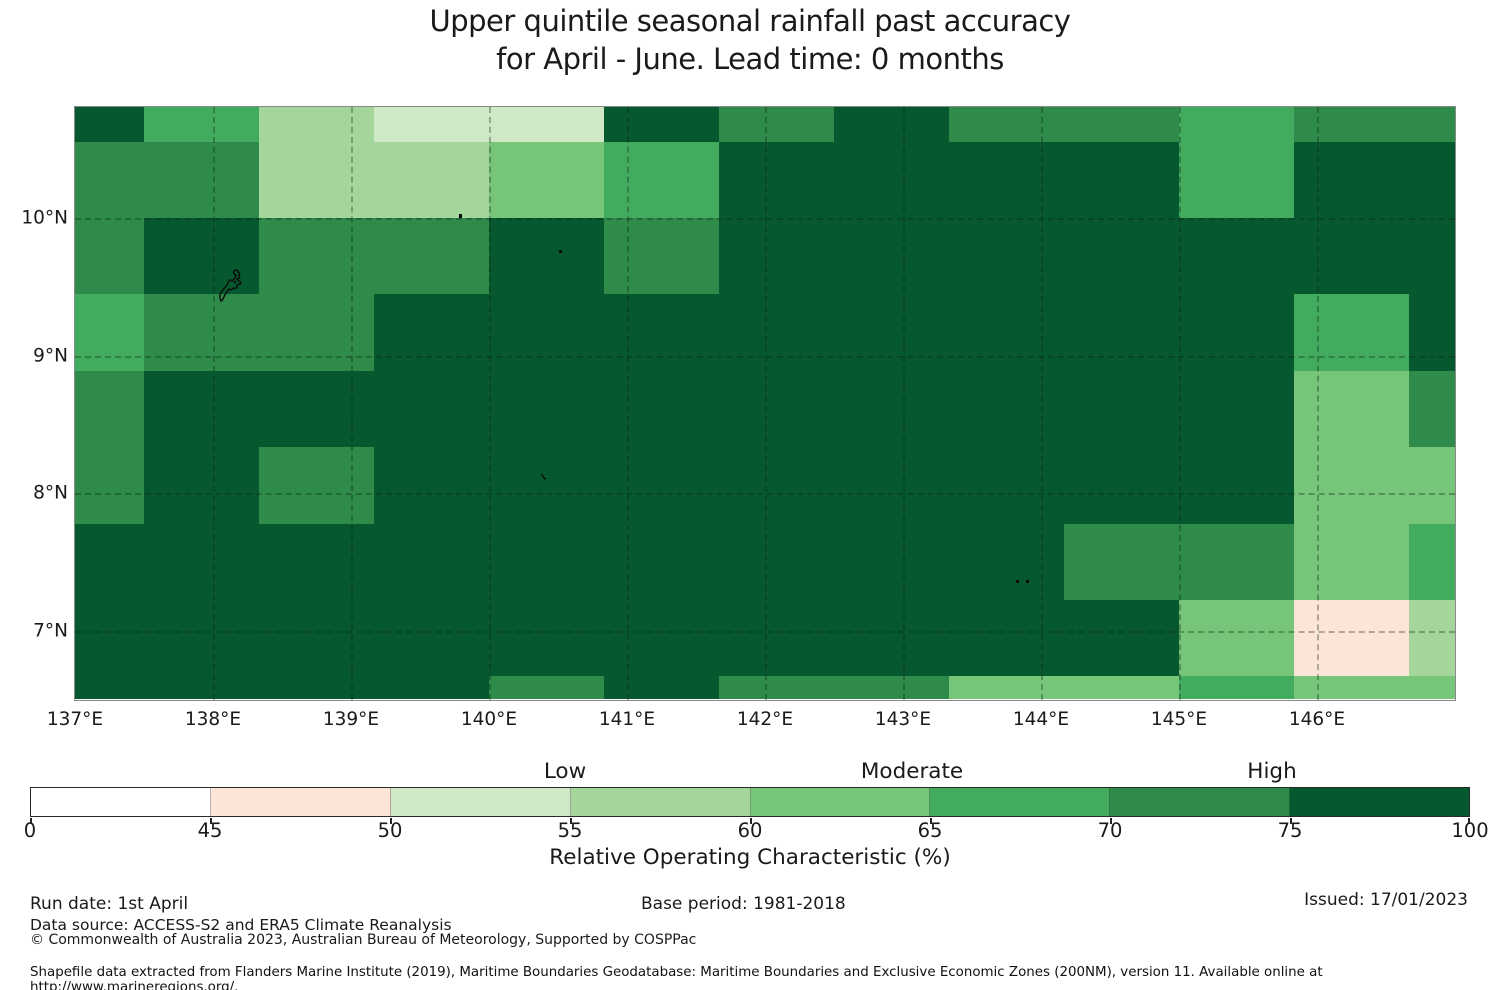 Image resolution: width=1500 pixels, height=990 pixels. Describe the element at coordinates (50, 355) in the screenshot. I see `y-tick-label: 9°N` at that location.